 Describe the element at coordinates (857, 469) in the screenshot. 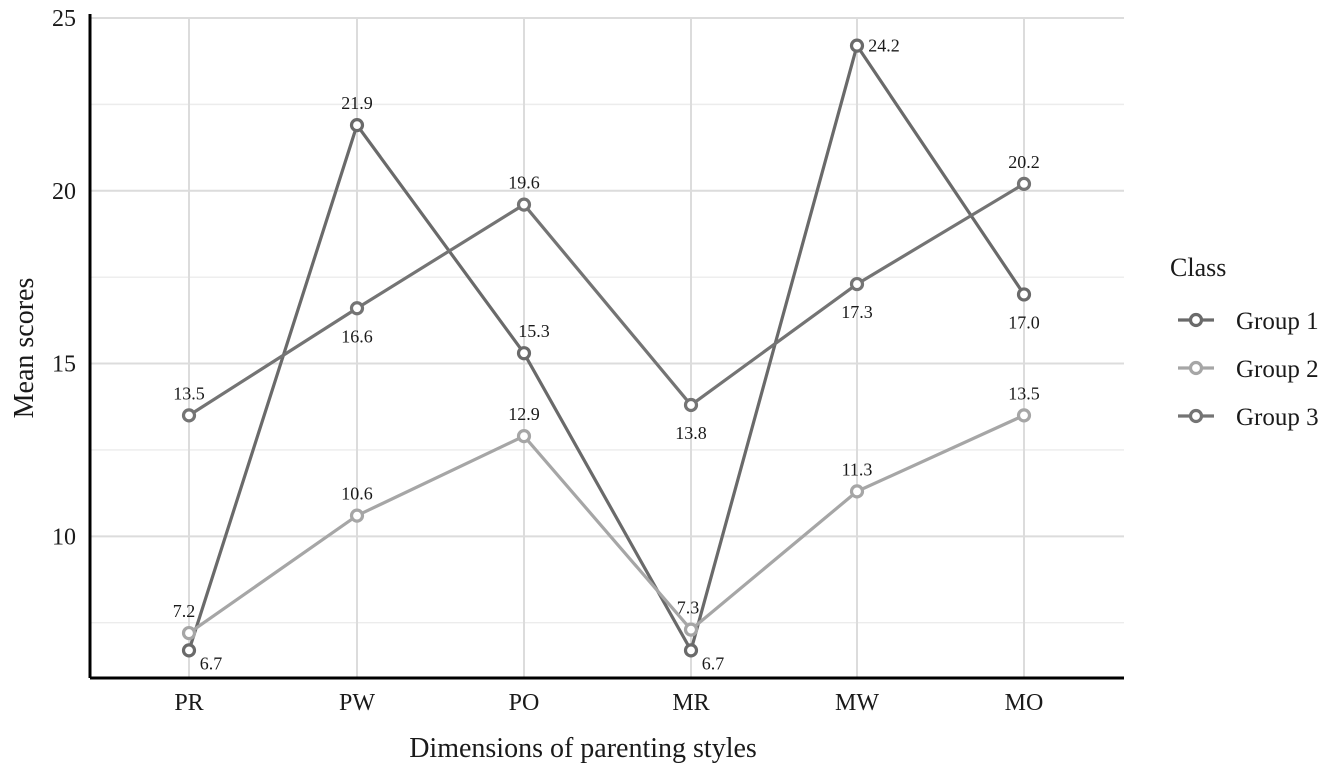

I see `data-label: 11.3` at that location.